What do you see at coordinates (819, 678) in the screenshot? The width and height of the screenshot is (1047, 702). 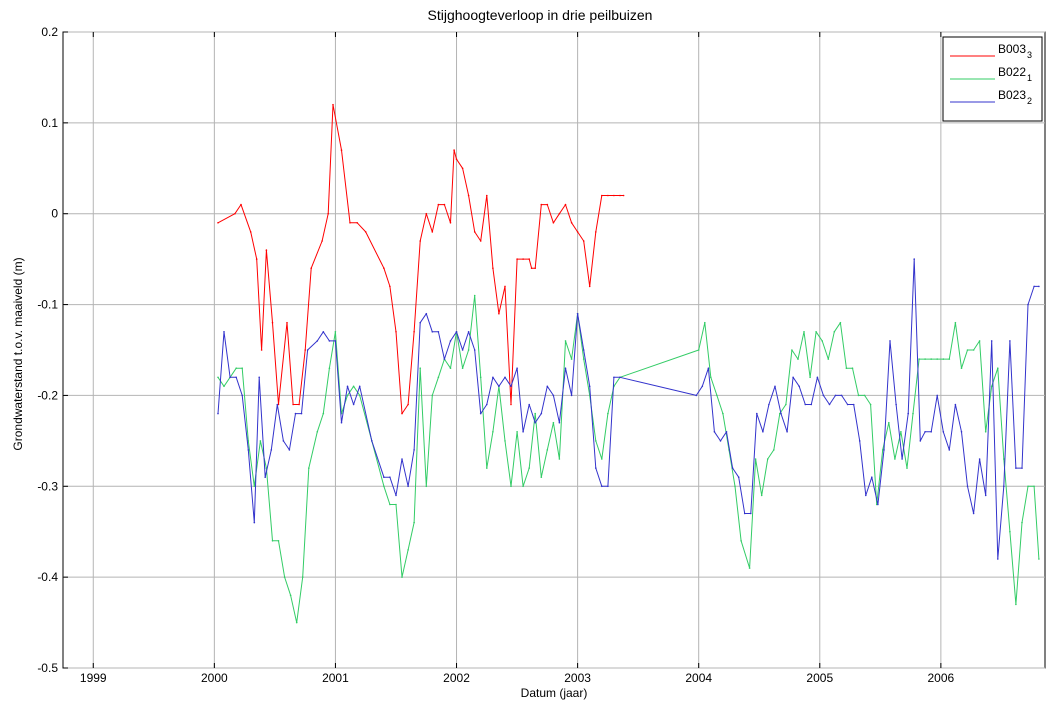 I see `x-tick-label: 2005` at bounding box center [819, 678].